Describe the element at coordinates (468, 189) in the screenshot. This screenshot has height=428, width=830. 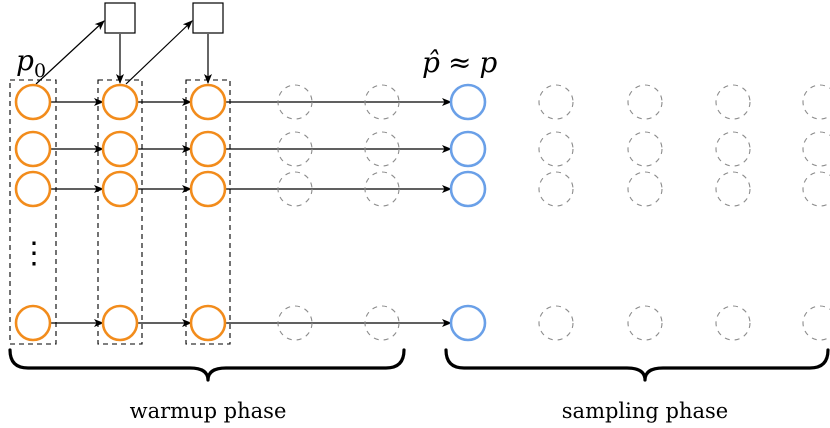
I see `target-node-row3` at that location.